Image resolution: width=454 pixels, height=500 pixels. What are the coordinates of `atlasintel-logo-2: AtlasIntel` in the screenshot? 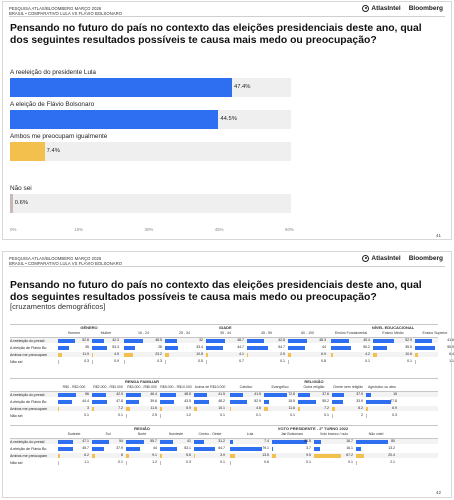 It's located at (381, 258).